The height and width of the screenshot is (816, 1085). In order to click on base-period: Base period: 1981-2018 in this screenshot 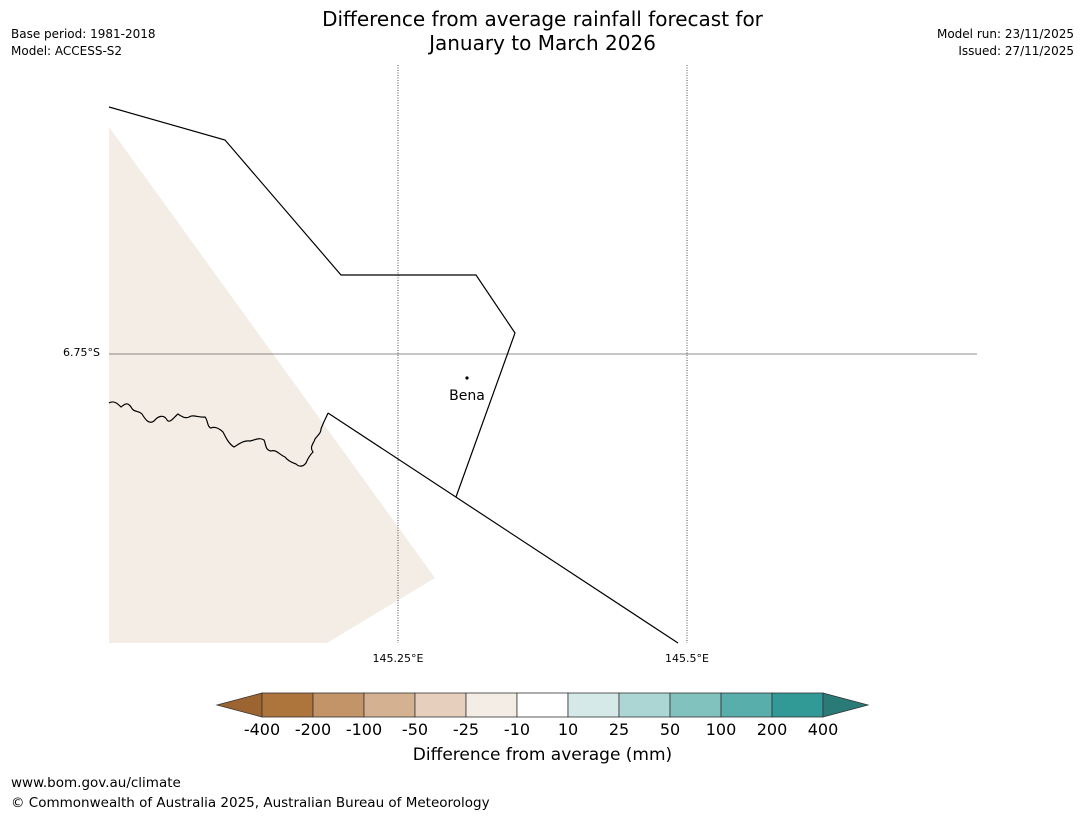, I will do `click(83, 34)`.